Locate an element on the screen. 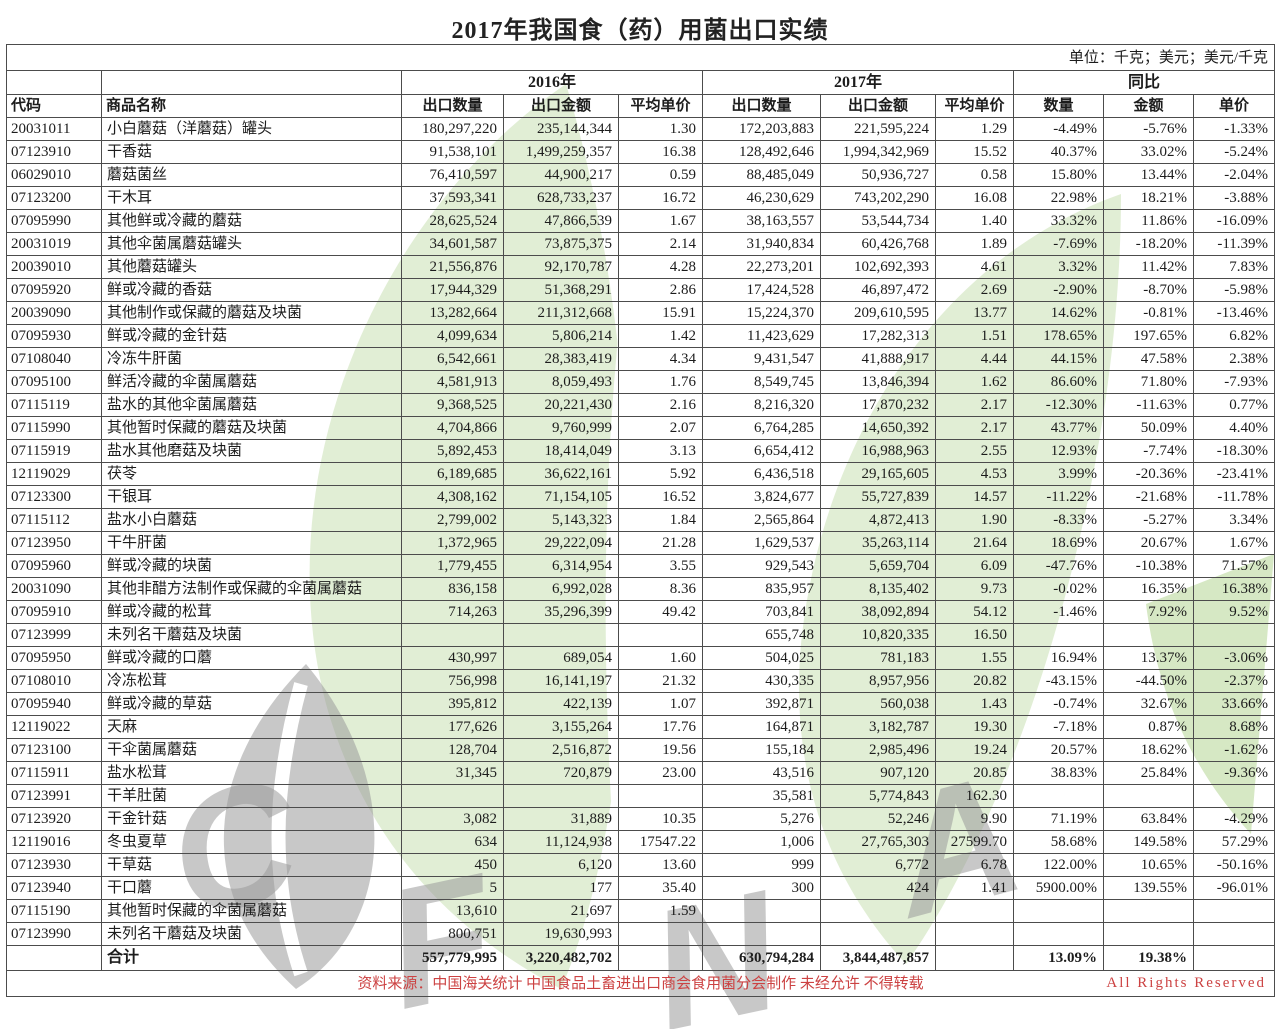 Image resolution: width=1280 pixels, height=1029 pixels. cell-qty-2017: 15,224,370 is located at coordinates (761, 313).